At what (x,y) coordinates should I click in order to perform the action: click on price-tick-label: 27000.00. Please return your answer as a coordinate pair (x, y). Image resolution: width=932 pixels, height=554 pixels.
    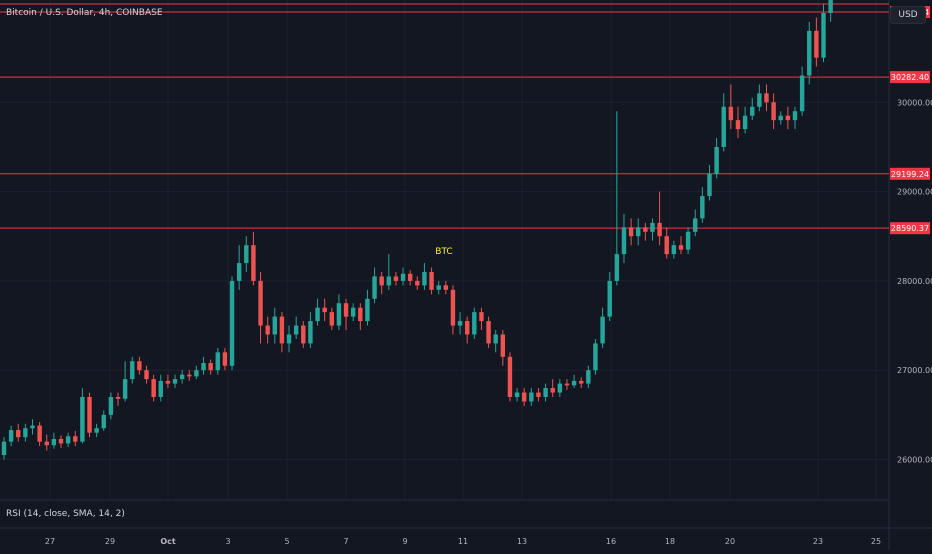
    Looking at the image, I should click on (914, 370).